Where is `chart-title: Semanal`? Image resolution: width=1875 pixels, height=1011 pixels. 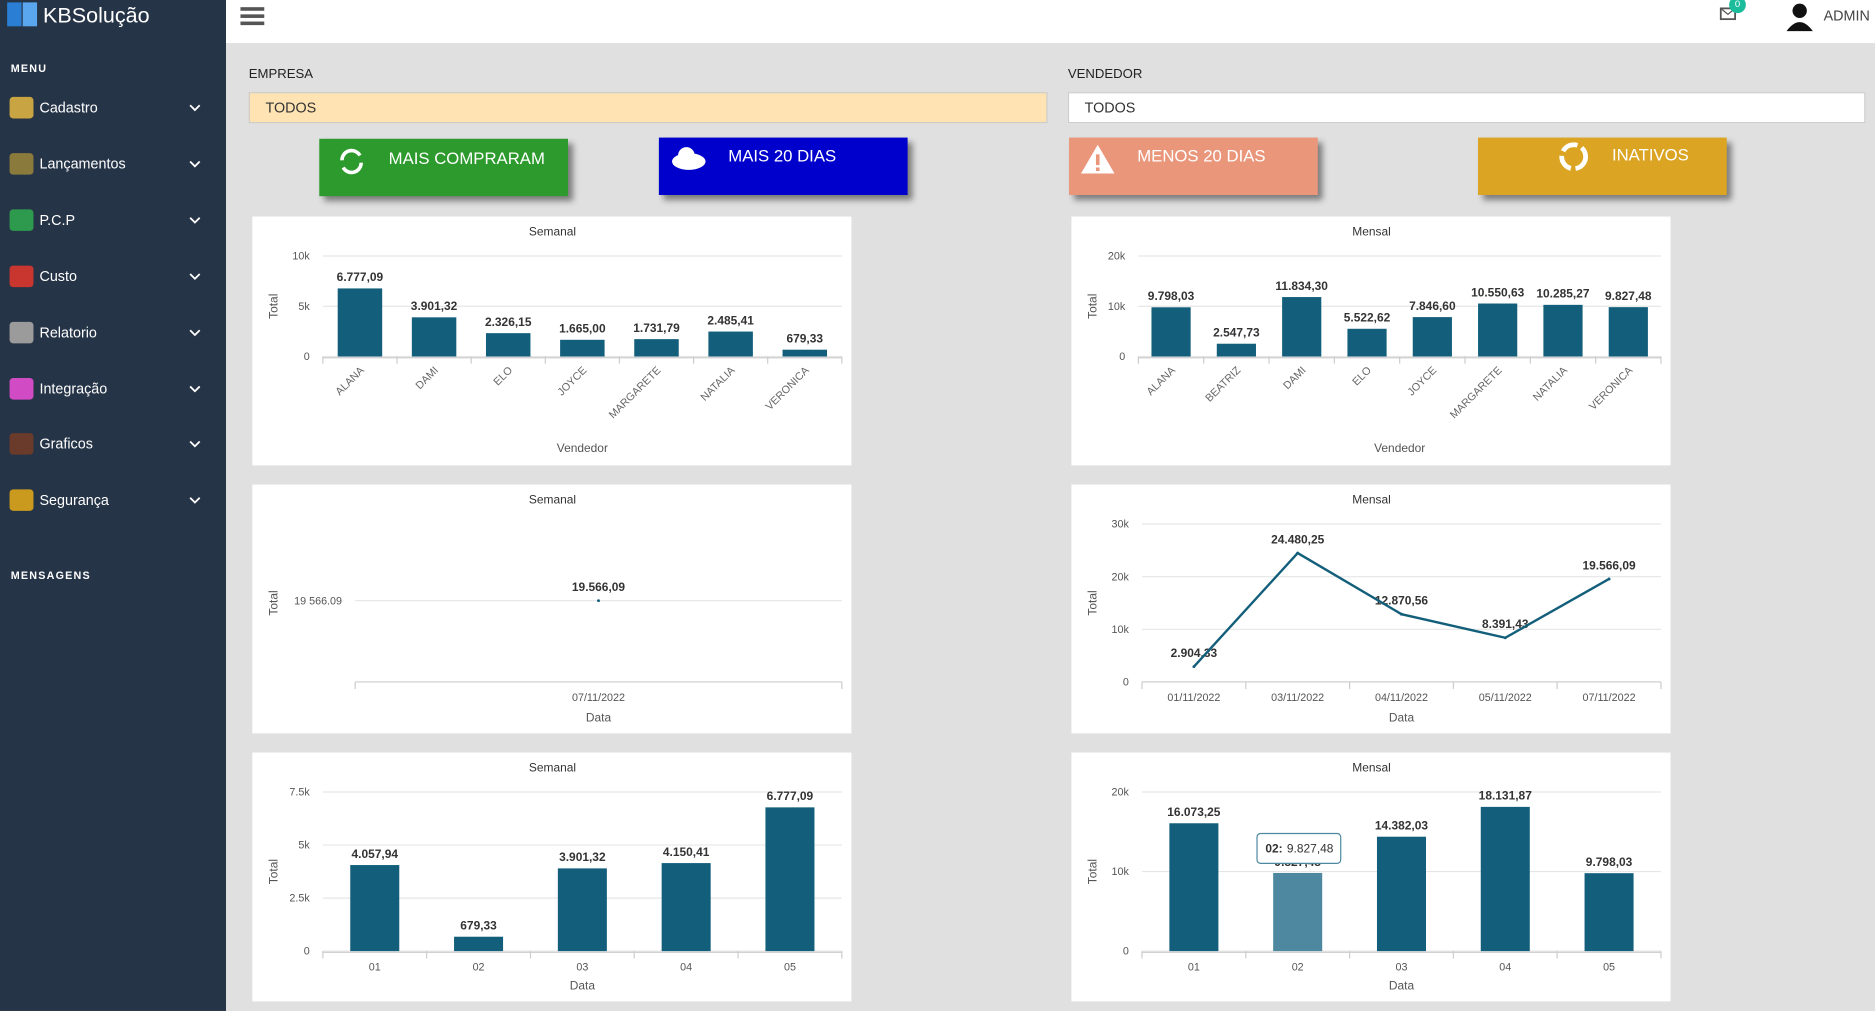
chart-title: Semanal is located at coordinates (552, 232).